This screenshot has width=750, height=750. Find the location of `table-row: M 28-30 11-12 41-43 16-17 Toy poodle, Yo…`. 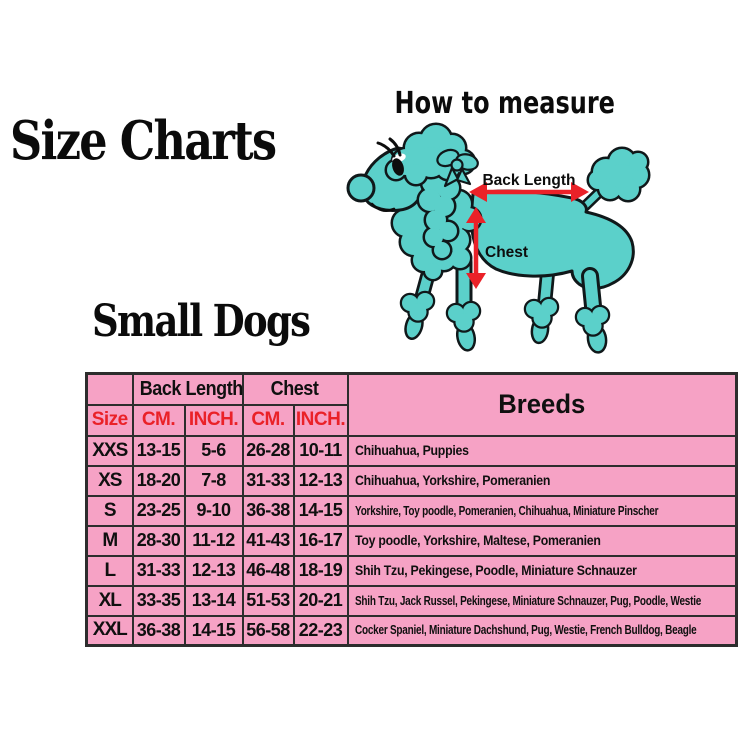

table-row: M 28-30 11-12 41-43 16-17 Toy poodle, Yo… is located at coordinates (411, 540).